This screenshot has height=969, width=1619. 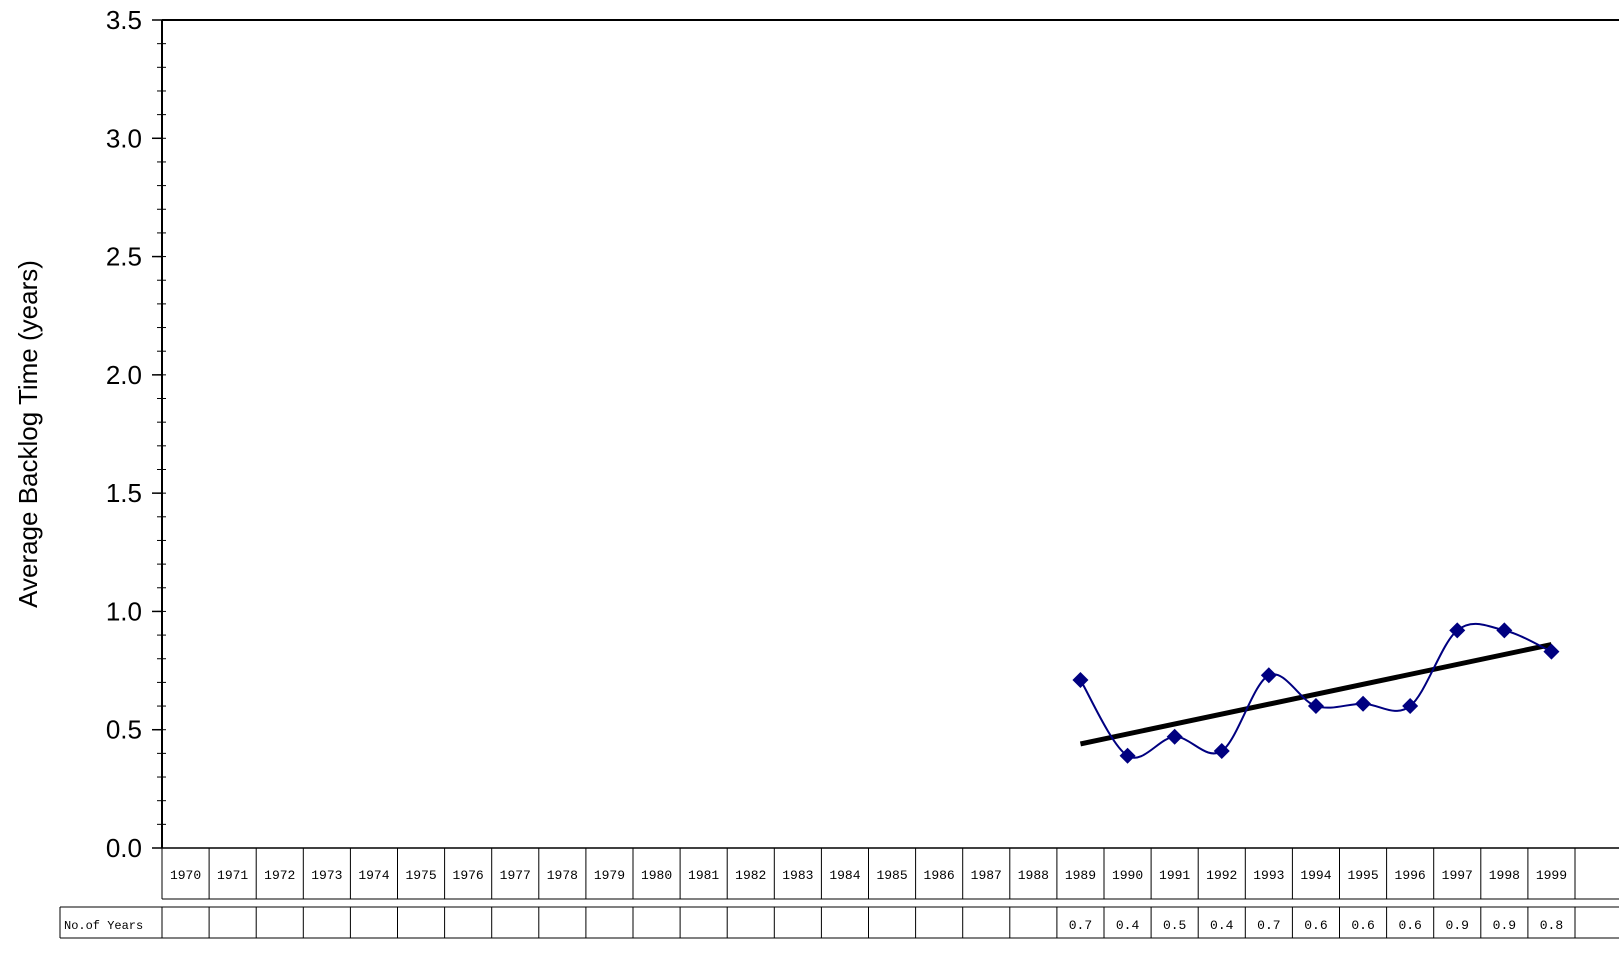 I want to click on trendline, so click(x=1315, y=694).